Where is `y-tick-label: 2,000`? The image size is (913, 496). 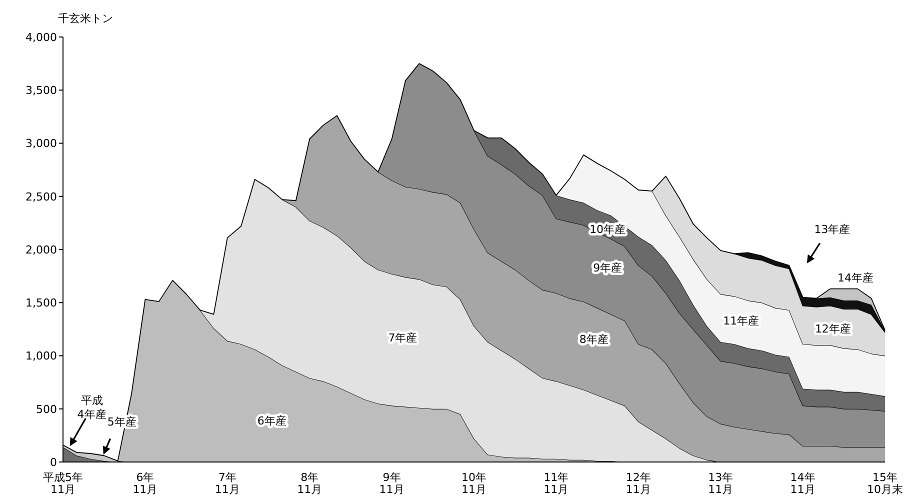 y-tick-label: 2,000 is located at coordinates (41, 249).